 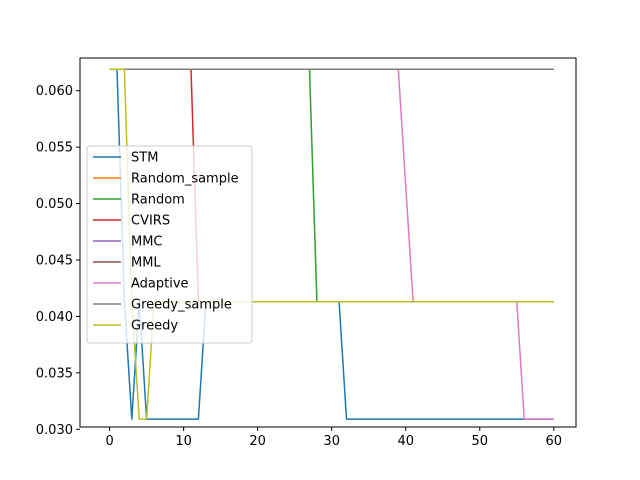 I want to click on legend-label: Greedy, so click(x=154, y=326).